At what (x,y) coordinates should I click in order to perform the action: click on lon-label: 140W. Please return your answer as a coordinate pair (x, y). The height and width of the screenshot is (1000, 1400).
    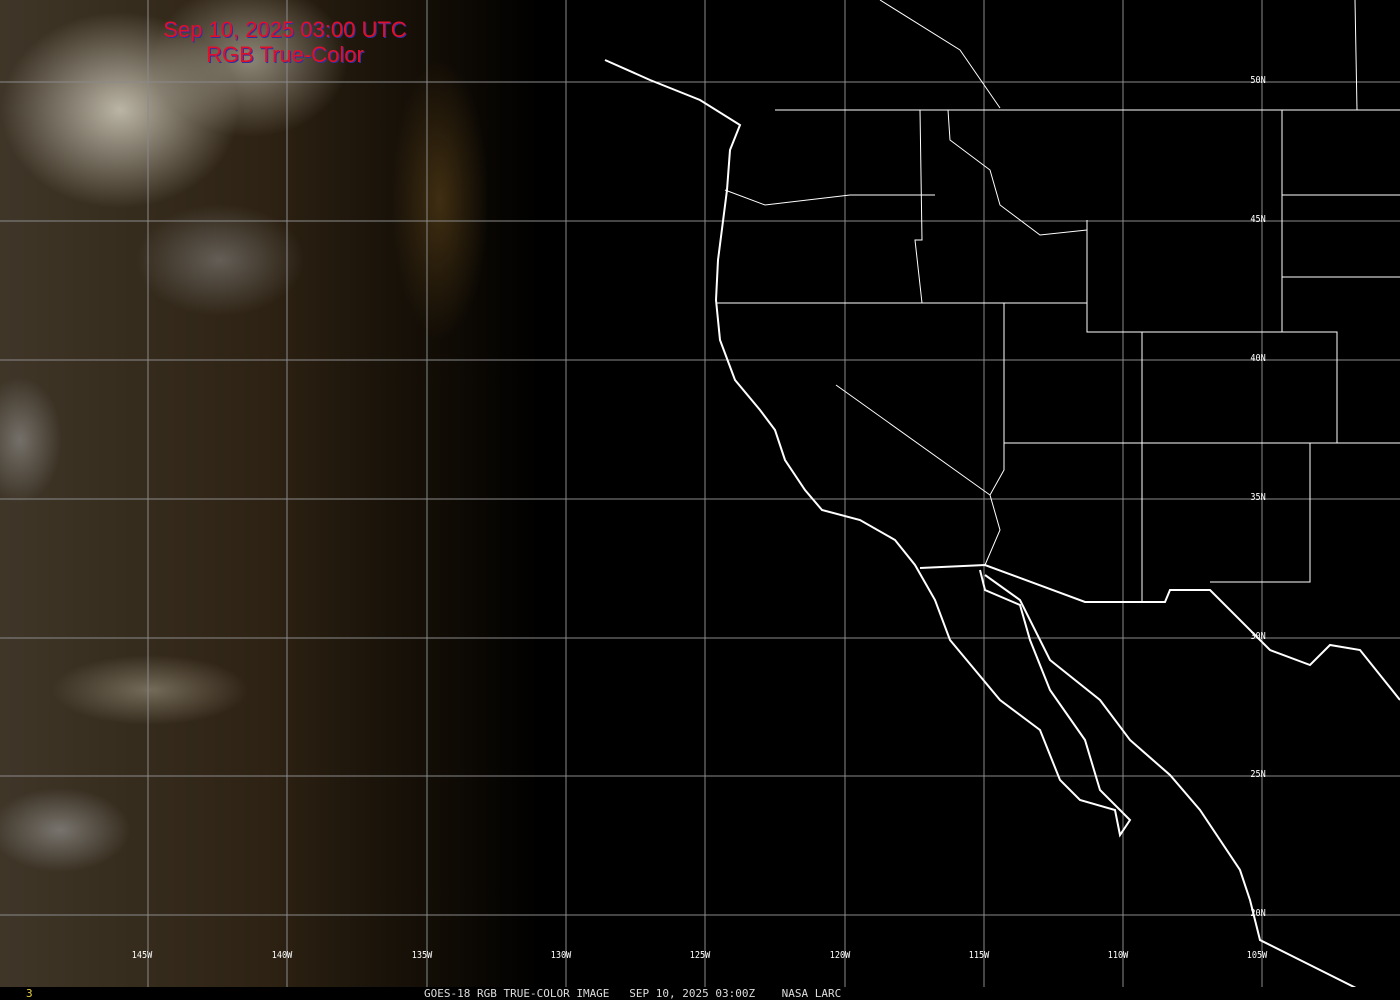
    Looking at the image, I should click on (282, 955).